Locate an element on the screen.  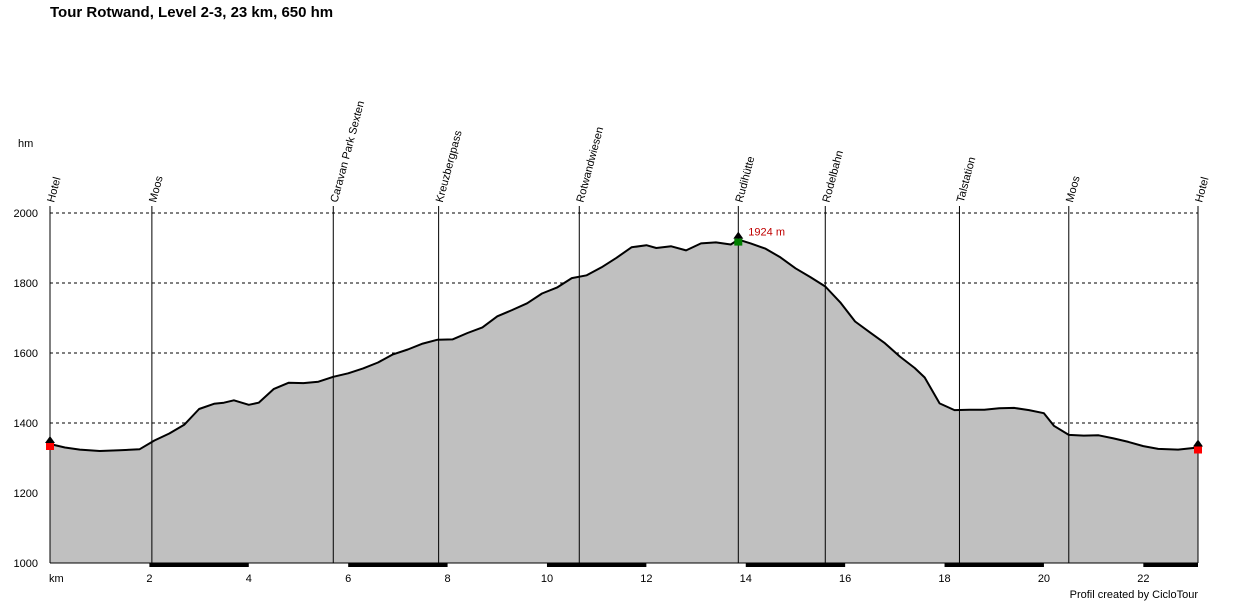
waypoint-label: Caravan Park Sexten is located at coordinates (348, 152).